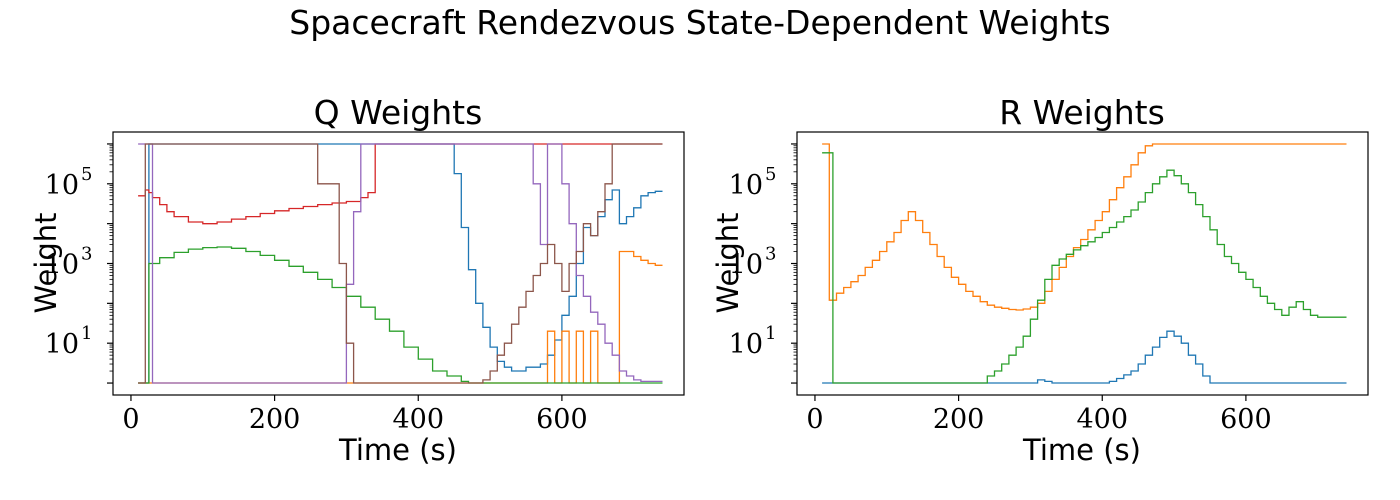 The image size is (1400, 500). What do you see at coordinates (130, 419) in the screenshot?
I see `q-x-tick-label: 0` at bounding box center [130, 419].